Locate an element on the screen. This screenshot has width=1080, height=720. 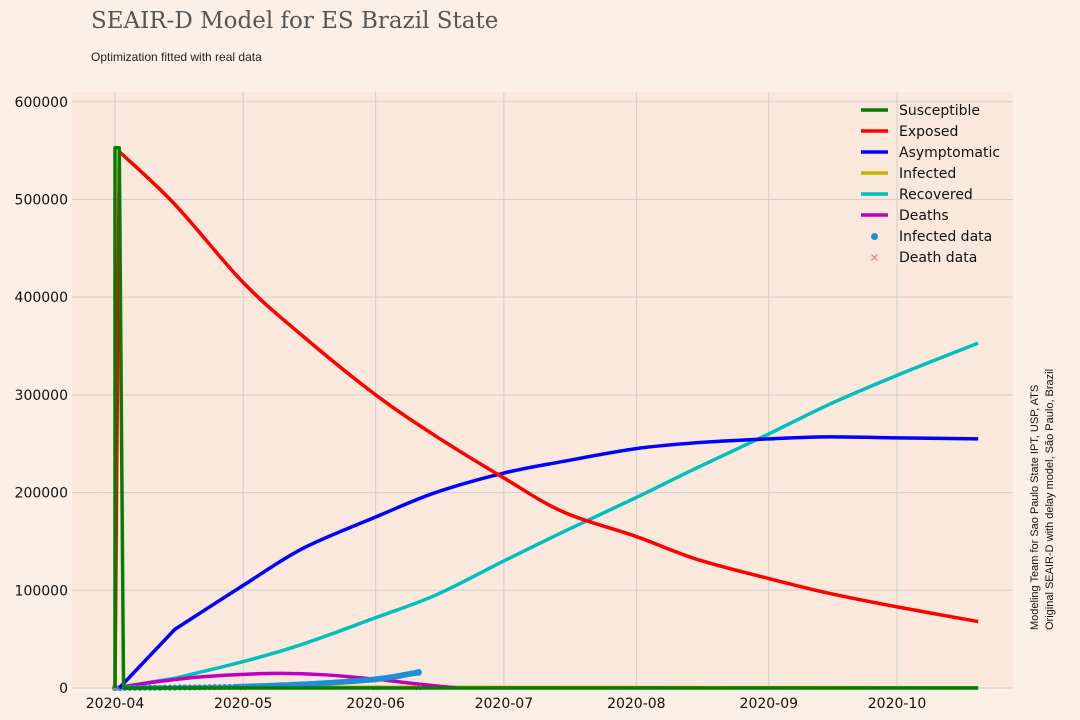
legend-label-deaths: Deaths is located at coordinates (924, 216).